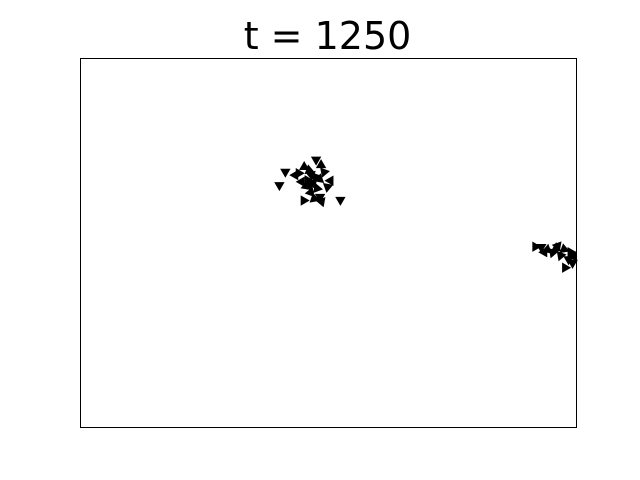 This screenshot has height=480, width=640. Describe the element at coordinates (426, 214) in the screenshot. I see `points-layer` at that location.